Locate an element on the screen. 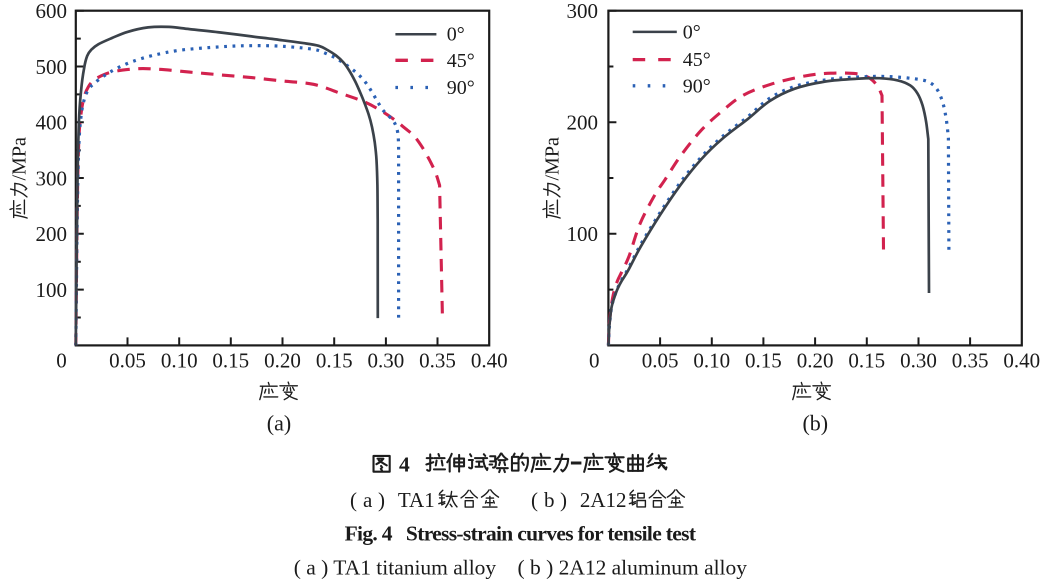 This screenshot has height=585, width=1043. svg-text: 500 is located at coordinates (52, 67).